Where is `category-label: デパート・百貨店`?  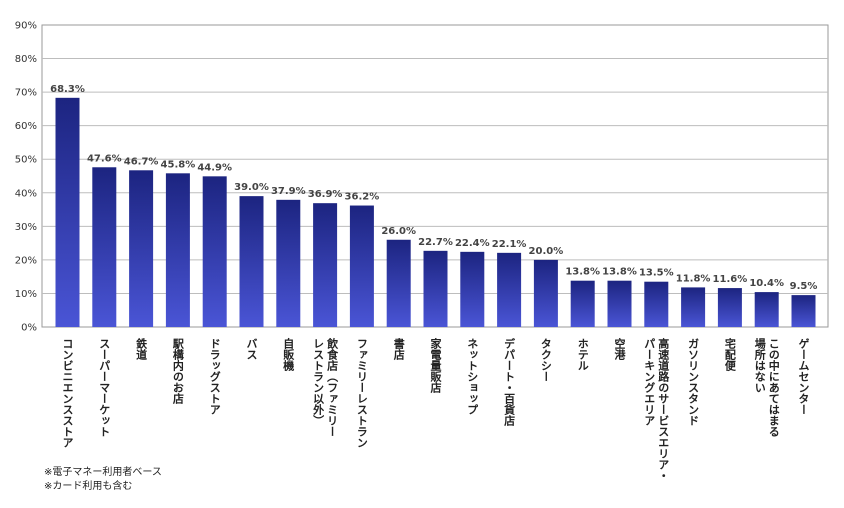
category-label: デパート・百貨店 is located at coordinates (509, 382).